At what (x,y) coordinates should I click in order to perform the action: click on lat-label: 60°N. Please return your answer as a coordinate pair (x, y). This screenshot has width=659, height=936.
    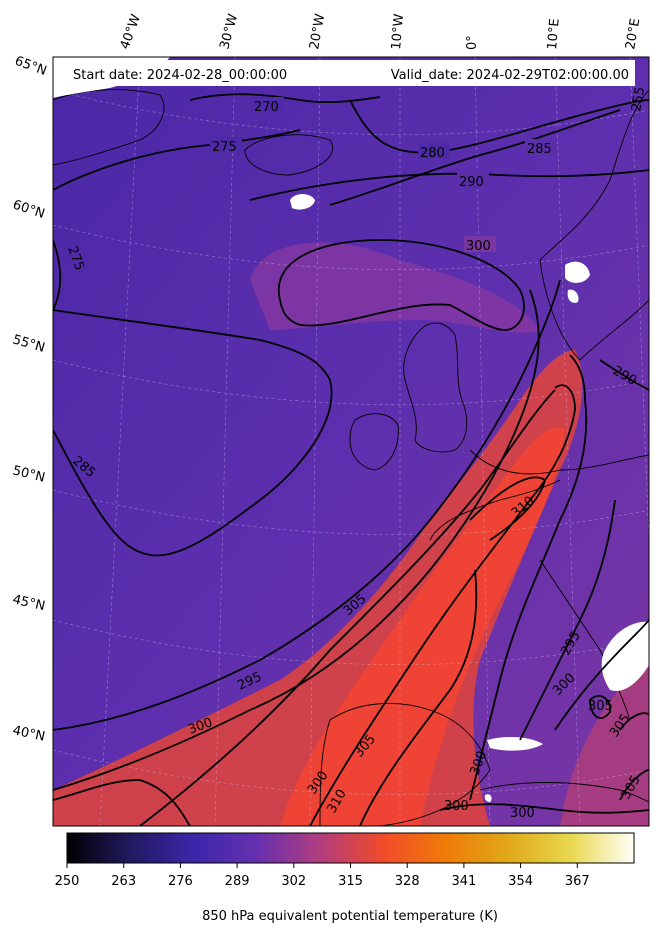
    Looking at the image, I should click on (29, 210).